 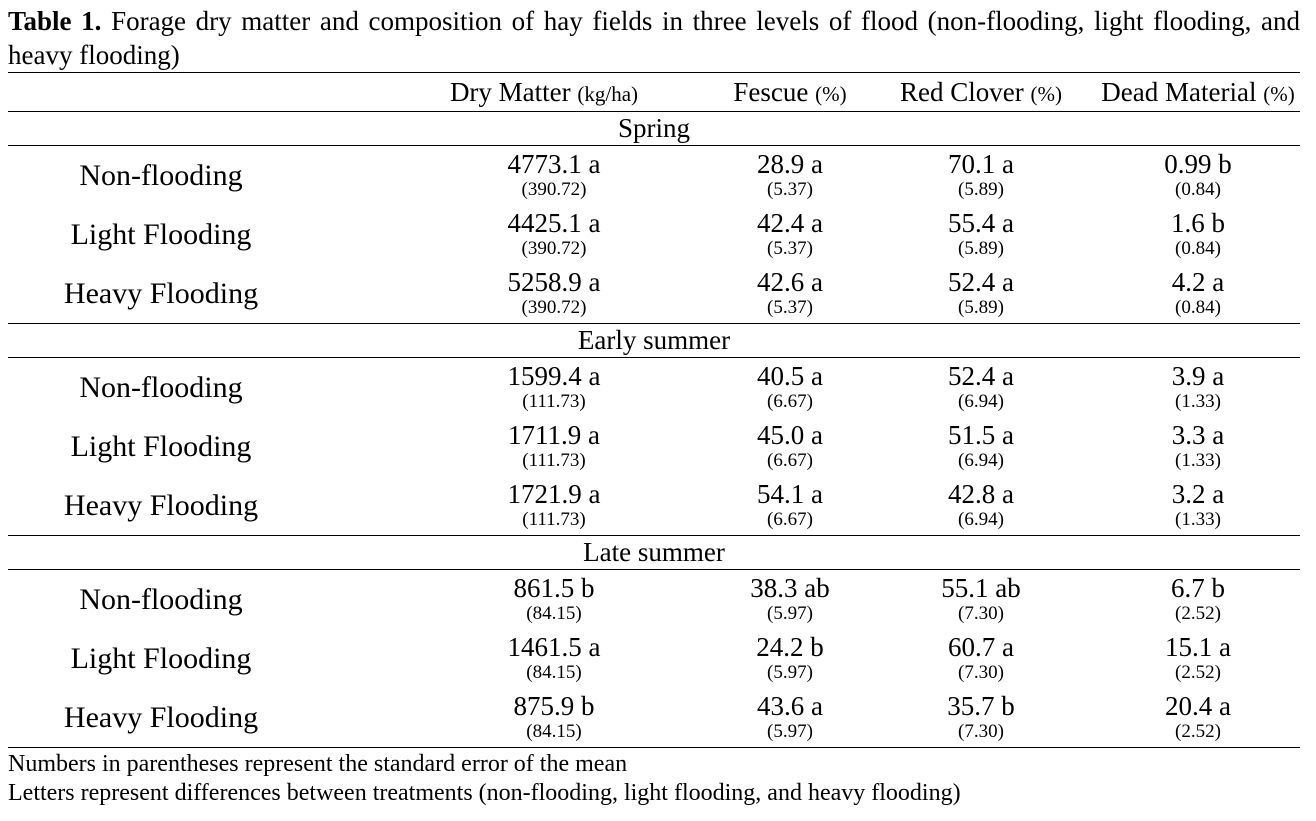 What do you see at coordinates (544, 91) in the screenshot?
I see `header-dry-matter: Dry Matter (kg/ha)` at bounding box center [544, 91].